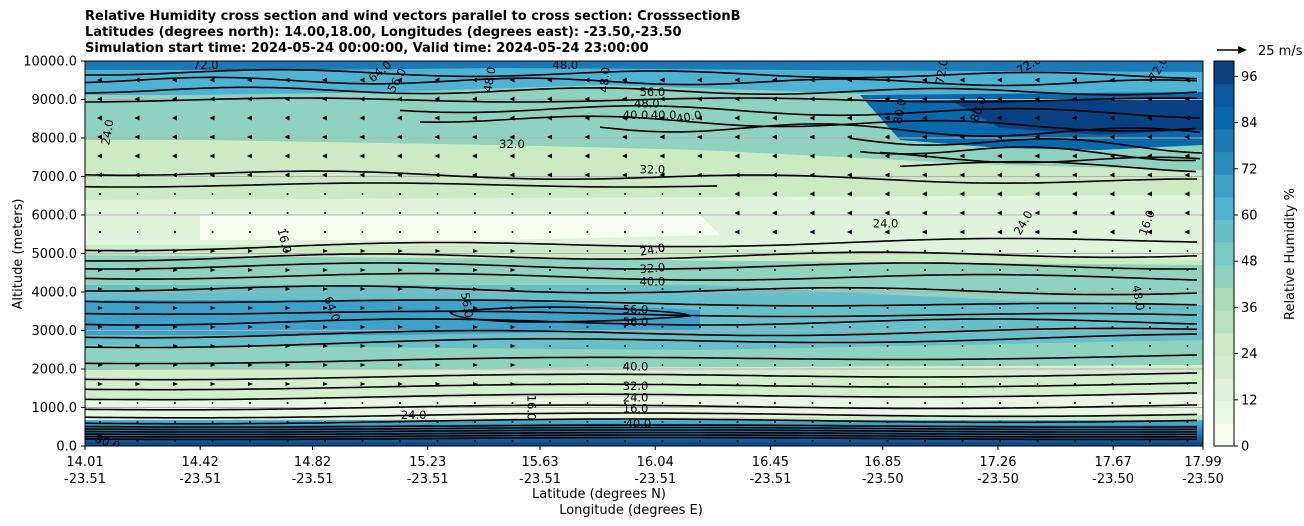  Describe the element at coordinates (55, 370) in the screenshot. I see `y-tick-label: 2000.0` at that location.